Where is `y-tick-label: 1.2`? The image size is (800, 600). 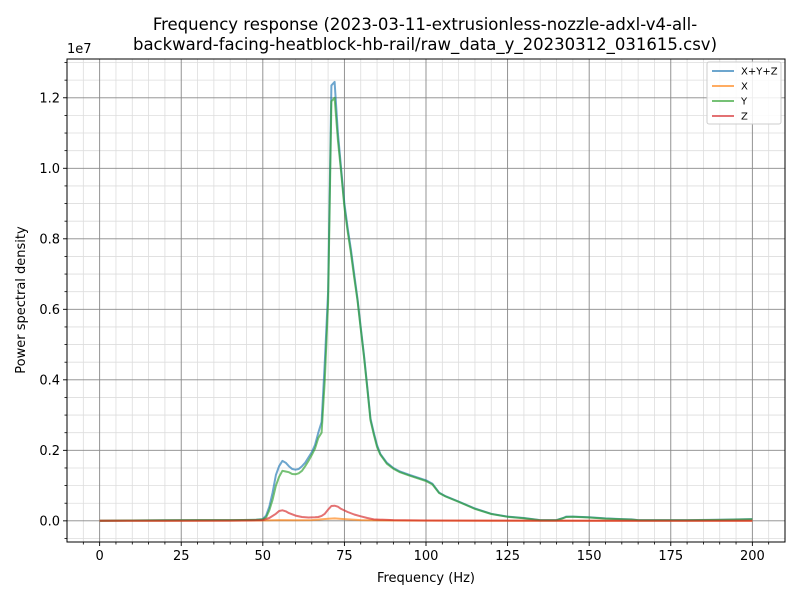 y-tick-label: 1.2 is located at coordinates (49, 98).